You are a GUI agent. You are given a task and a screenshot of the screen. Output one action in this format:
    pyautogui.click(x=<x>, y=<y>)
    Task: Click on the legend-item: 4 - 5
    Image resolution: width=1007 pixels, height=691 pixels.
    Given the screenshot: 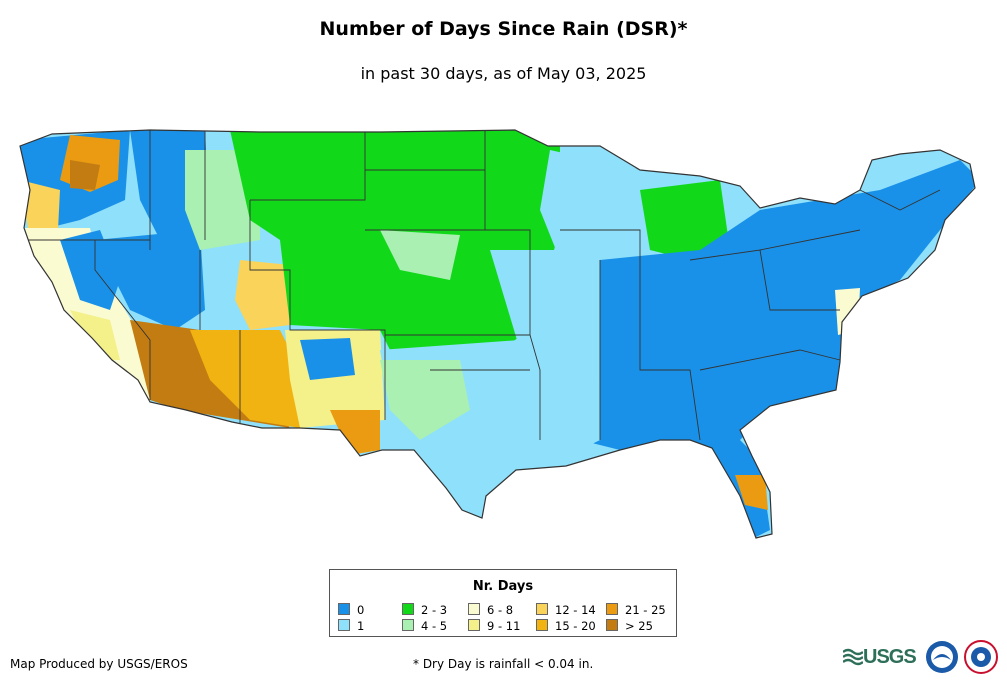 What is the action you would take?
    pyautogui.click(x=424, y=625)
    